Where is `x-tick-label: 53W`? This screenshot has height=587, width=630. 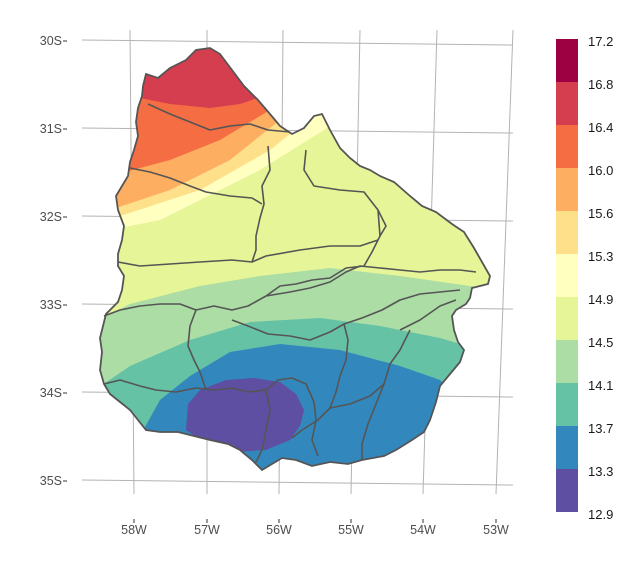
x-tick-label: 53W is located at coordinates (496, 530).